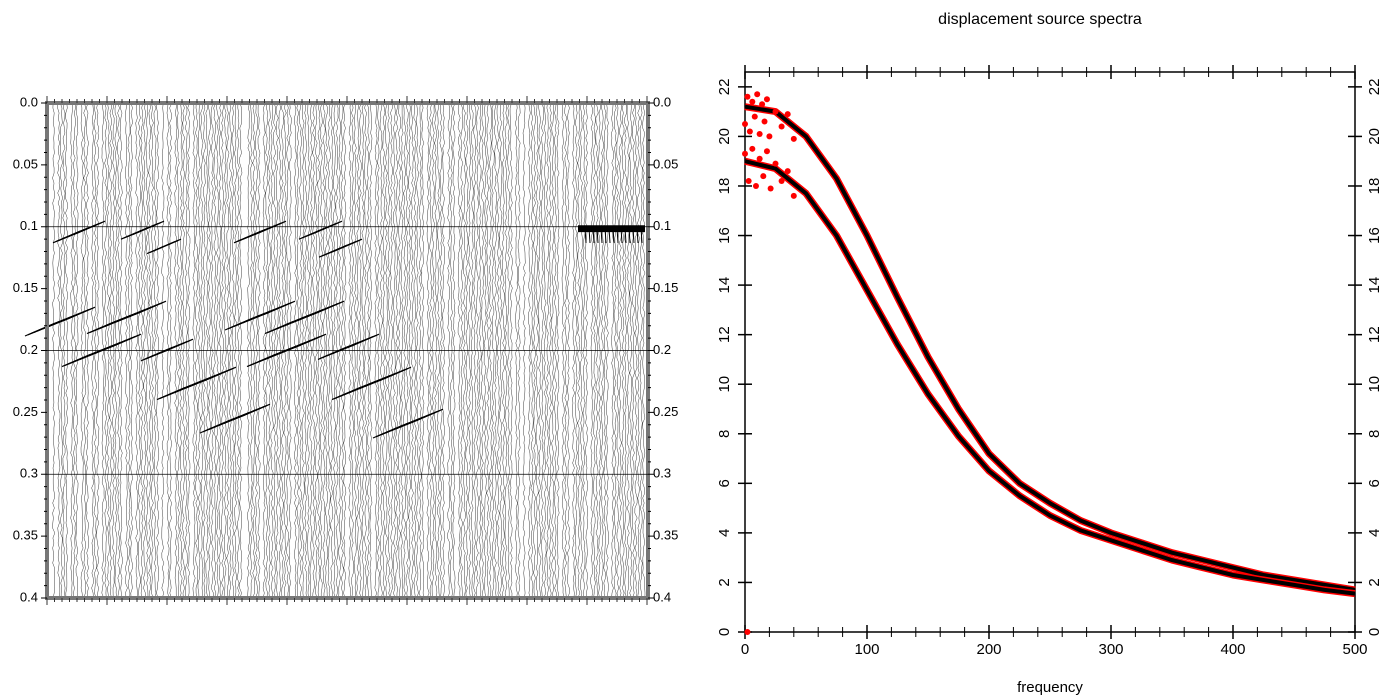  What do you see at coordinates (724, 434) in the screenshot?
I see `y-tick-label: 8` at bounding box center [724, 434].